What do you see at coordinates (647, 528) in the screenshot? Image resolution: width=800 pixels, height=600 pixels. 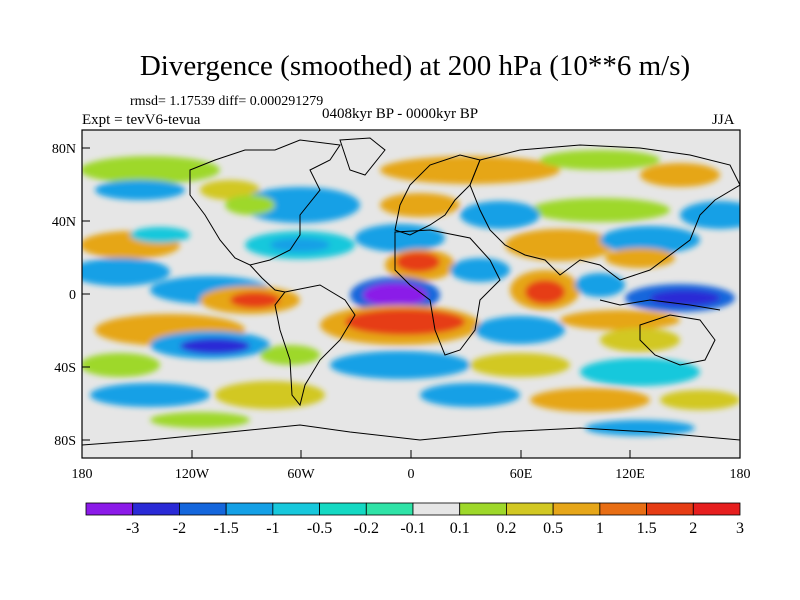 I see `colorbar-label: 1.5` at bounding box center [647, 528].